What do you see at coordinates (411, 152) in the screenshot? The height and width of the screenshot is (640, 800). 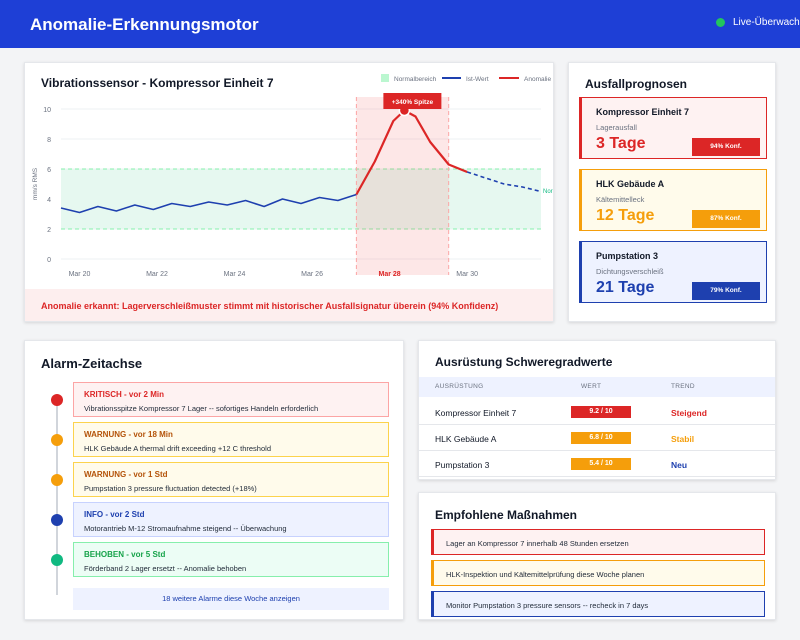 I see `series-anomaly-line` at bounding box center [411, 152].